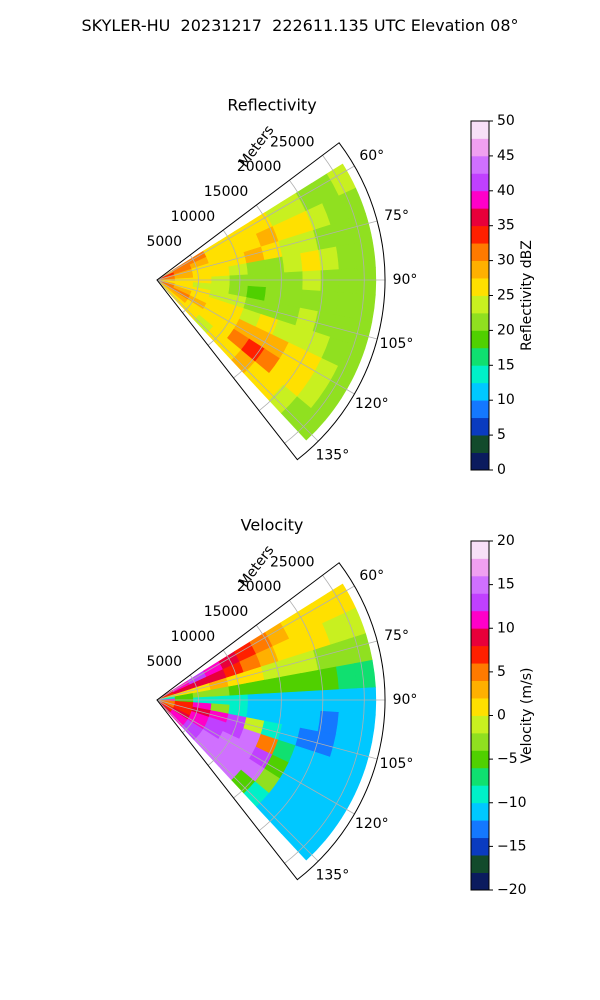  What do you see at coordinates (506, 628) in the screenshot?
I see `colorbar-tick-label: 10` at bounding box center [506, 628].